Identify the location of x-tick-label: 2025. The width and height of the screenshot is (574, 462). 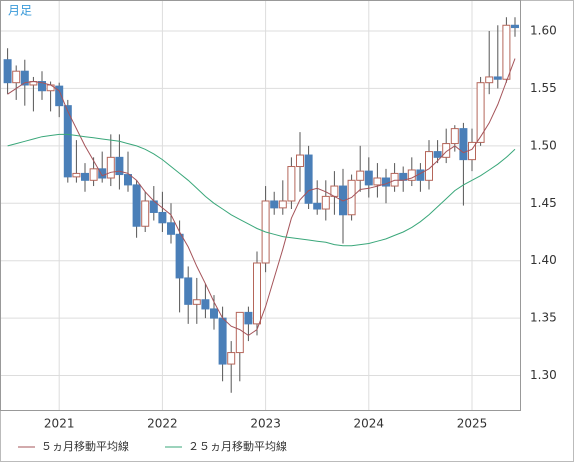
(472, 424).